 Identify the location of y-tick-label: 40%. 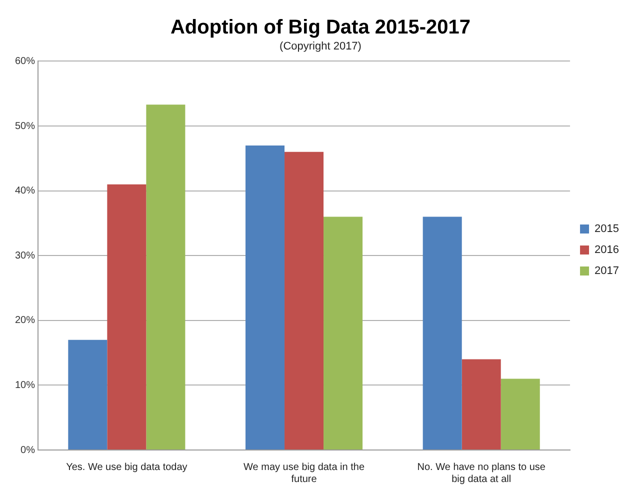
(25, 191).